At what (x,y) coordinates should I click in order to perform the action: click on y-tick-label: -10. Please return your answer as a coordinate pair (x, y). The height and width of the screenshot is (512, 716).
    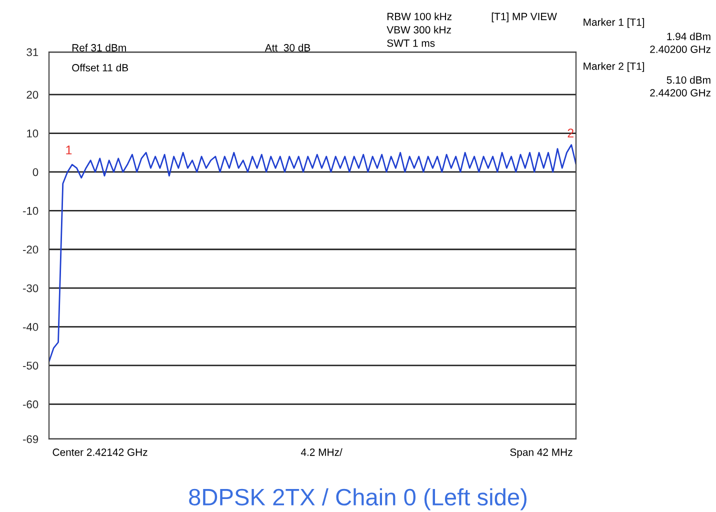
    Looking at the image, I should click on (30, 210).